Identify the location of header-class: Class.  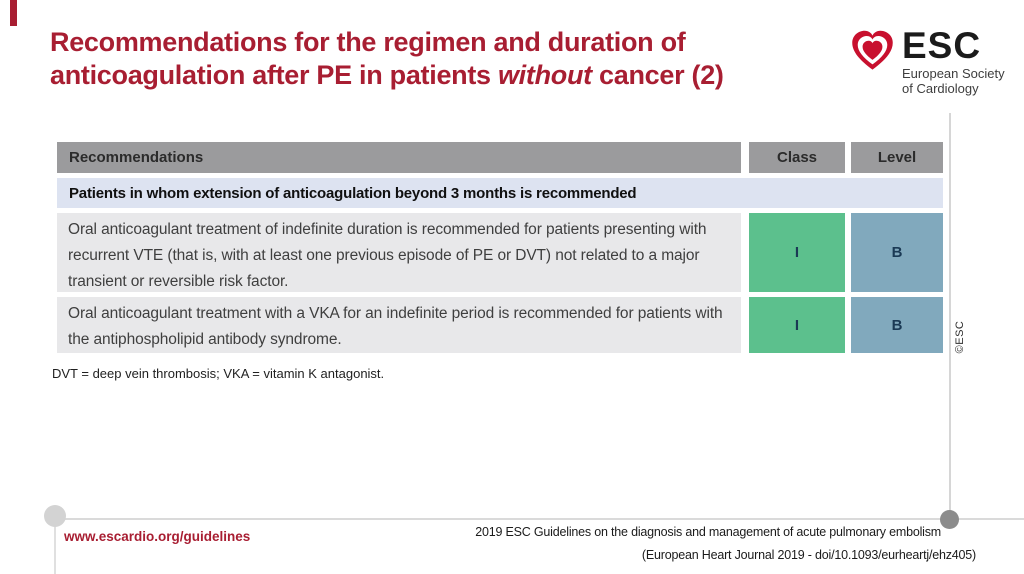
(797, 157).